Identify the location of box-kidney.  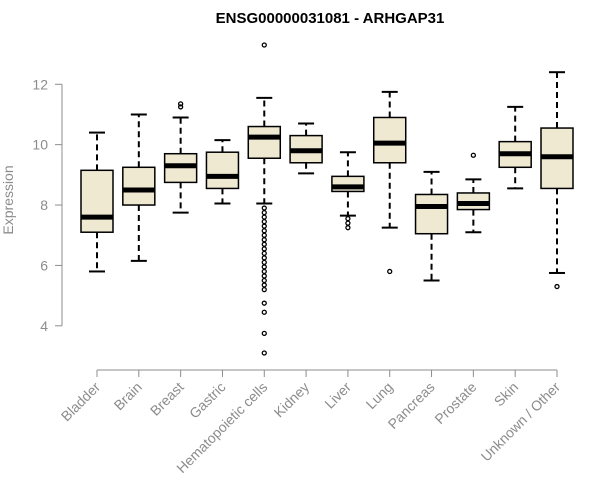
(306, 148).